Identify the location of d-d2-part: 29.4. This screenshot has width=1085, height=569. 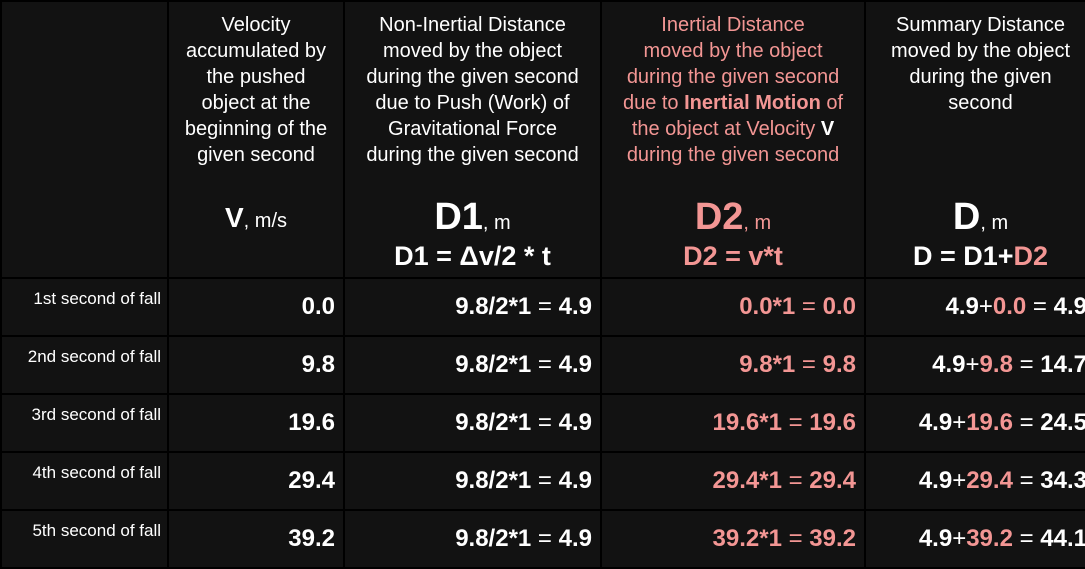
(989, 480).